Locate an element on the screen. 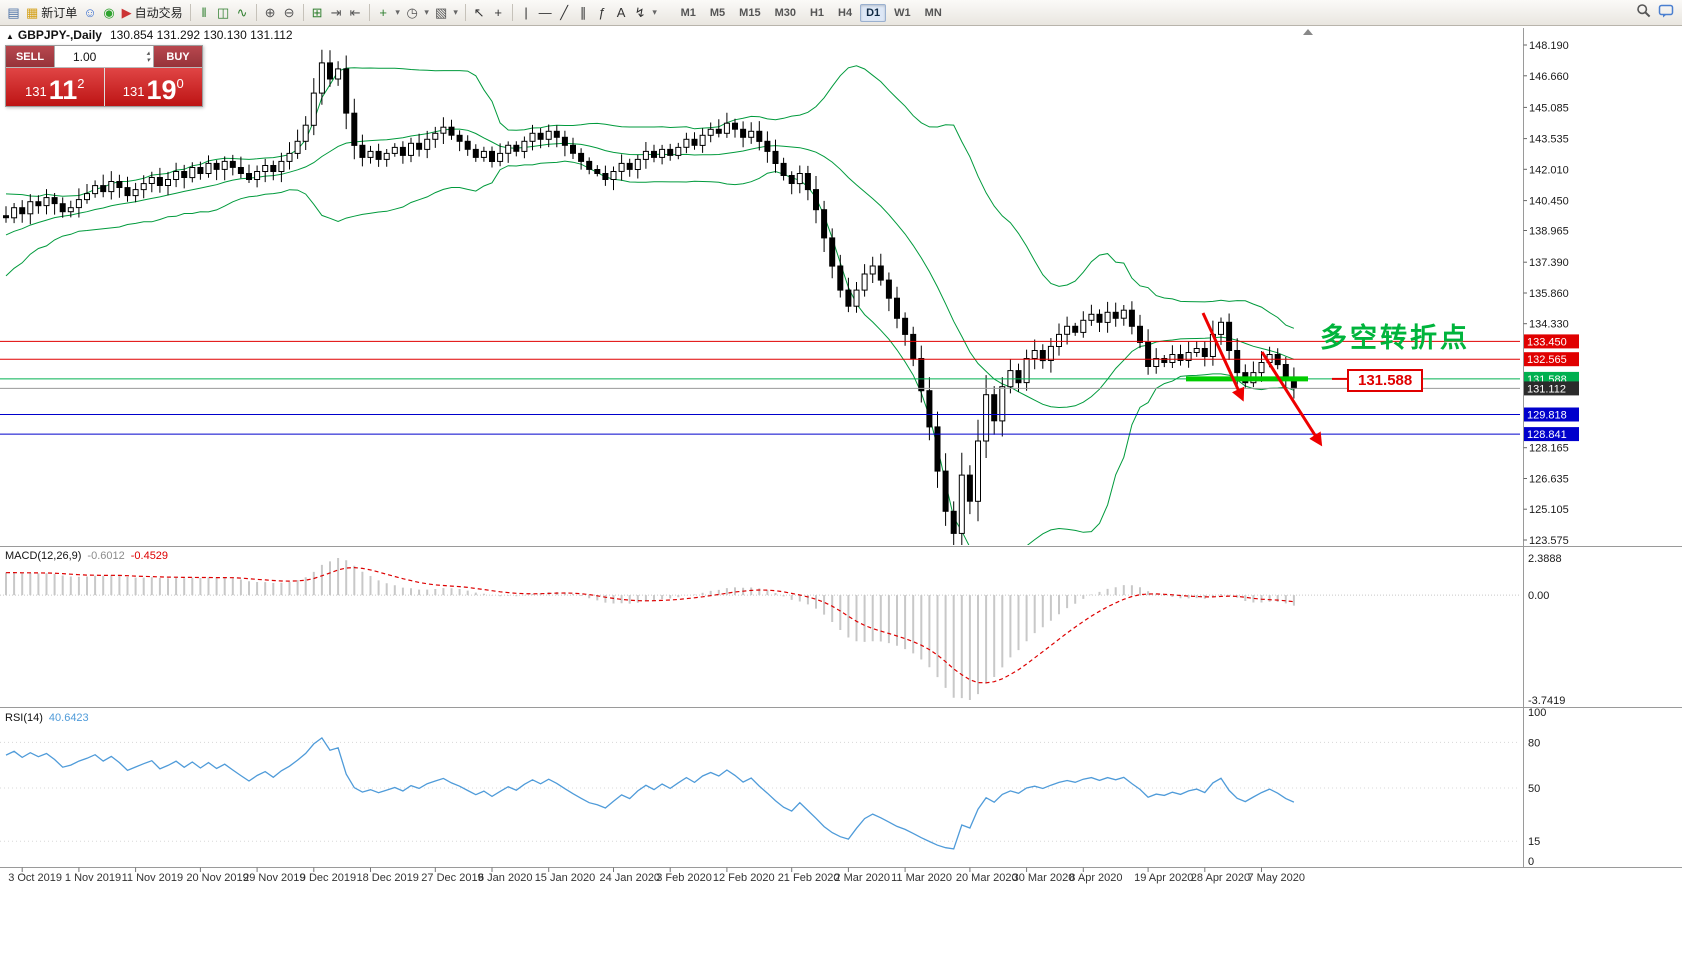  svg-text: 7 May 2020 is located at coordinates (1276, 878).